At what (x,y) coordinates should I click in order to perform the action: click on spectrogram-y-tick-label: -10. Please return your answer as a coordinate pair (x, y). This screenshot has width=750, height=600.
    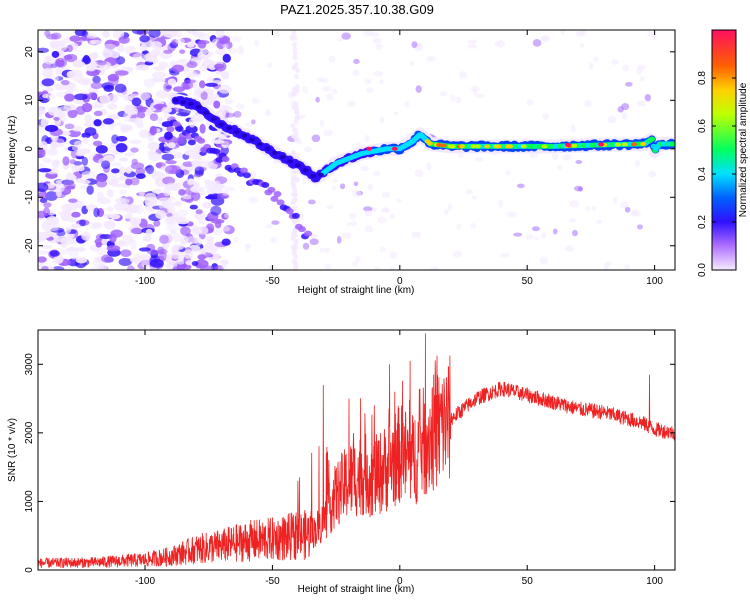
    Looking at the image, I should click on (29, 197).